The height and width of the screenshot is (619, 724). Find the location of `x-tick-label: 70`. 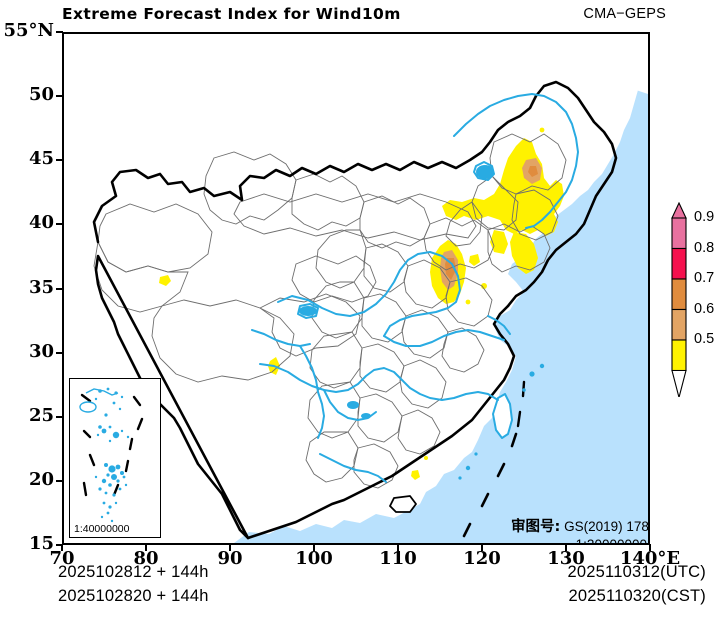

x-tick-label: 70 is located at coordinates (62, 558).